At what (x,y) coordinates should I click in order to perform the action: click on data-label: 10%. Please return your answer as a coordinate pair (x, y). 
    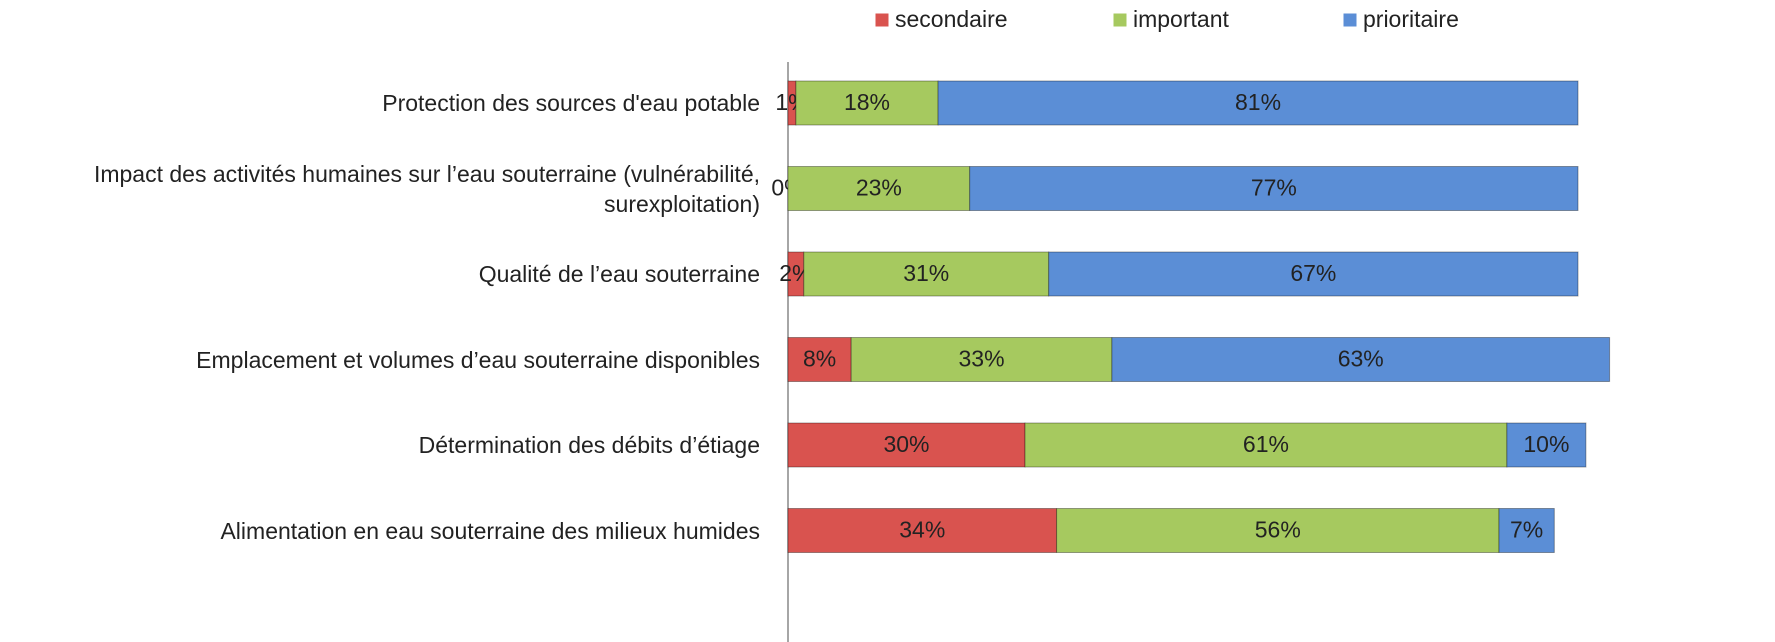
    Looking at the image, I should click on (1546, 444).